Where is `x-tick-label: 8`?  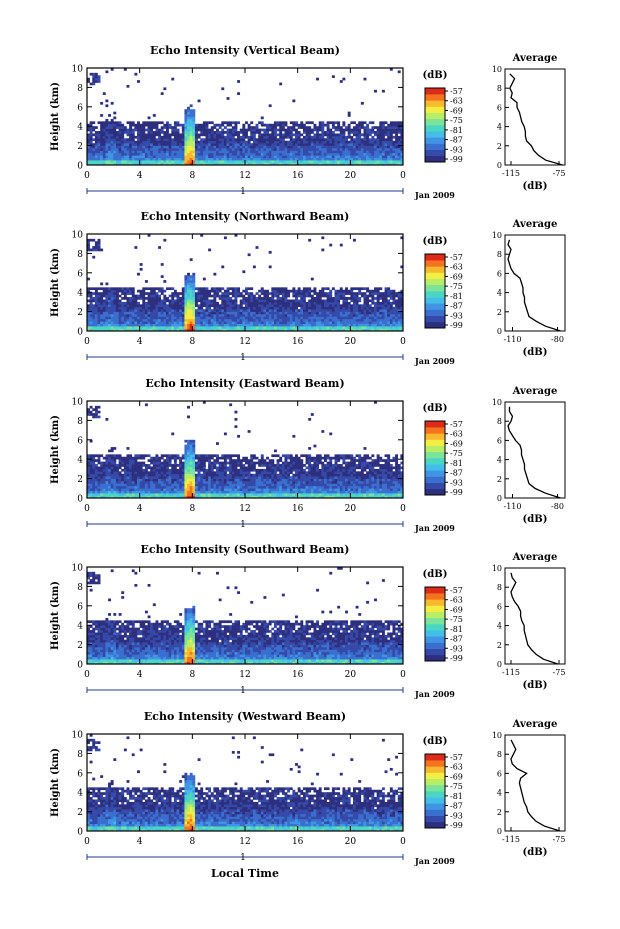
x-tick-label: 8 is located at coordinates (192, 342).